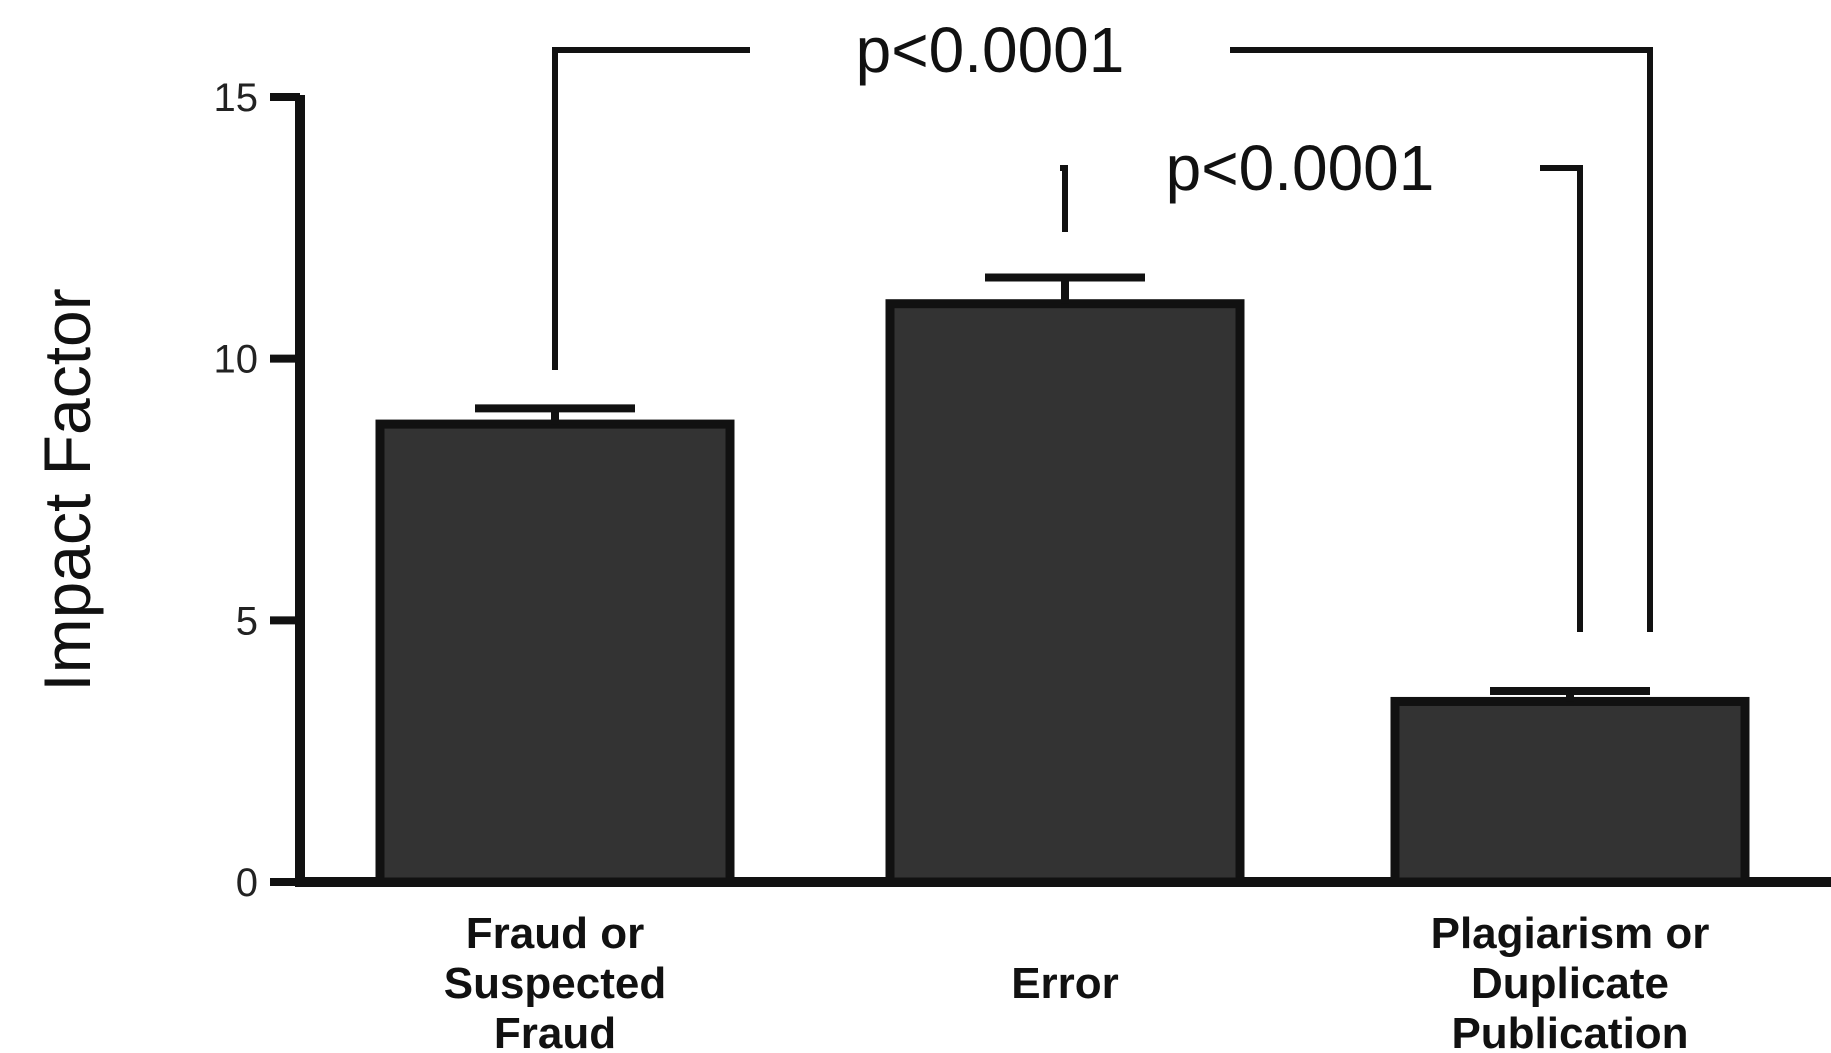 The width and height of the screenshot is (1831, 1053). I want to click on y-ticks: 0 5 10 15, so click(257, 490).